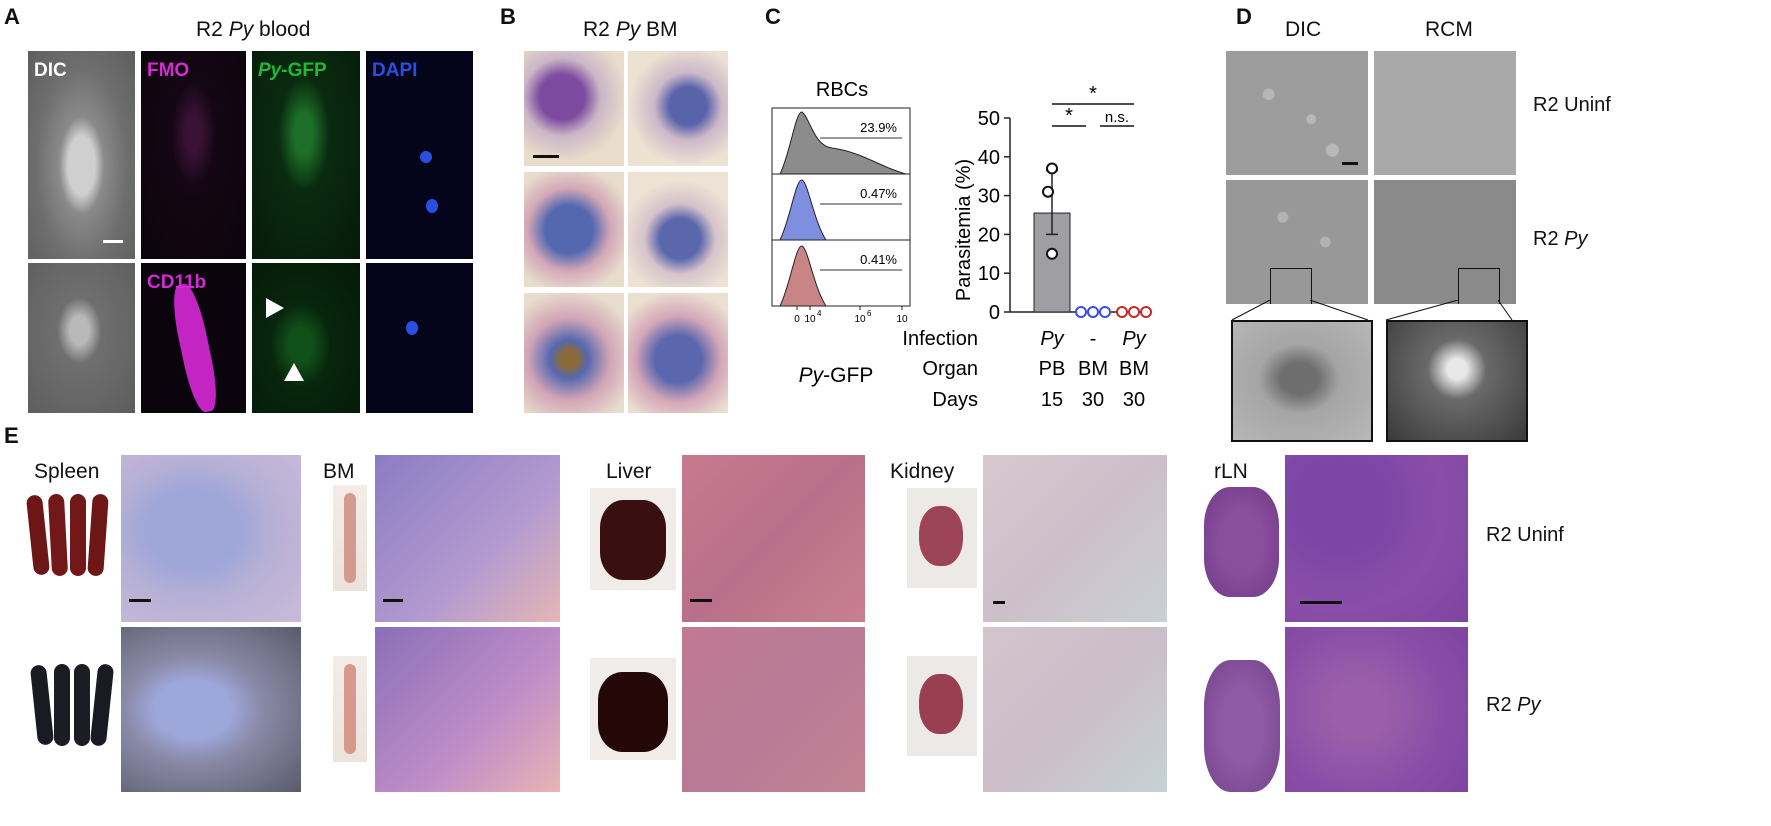 The height and width of the screenshot is (826, 1771). What do you see at coordinates (869, 313) in the screenshot?
I see `x-tick-exponent: 6` at bounding box center [869, 313].